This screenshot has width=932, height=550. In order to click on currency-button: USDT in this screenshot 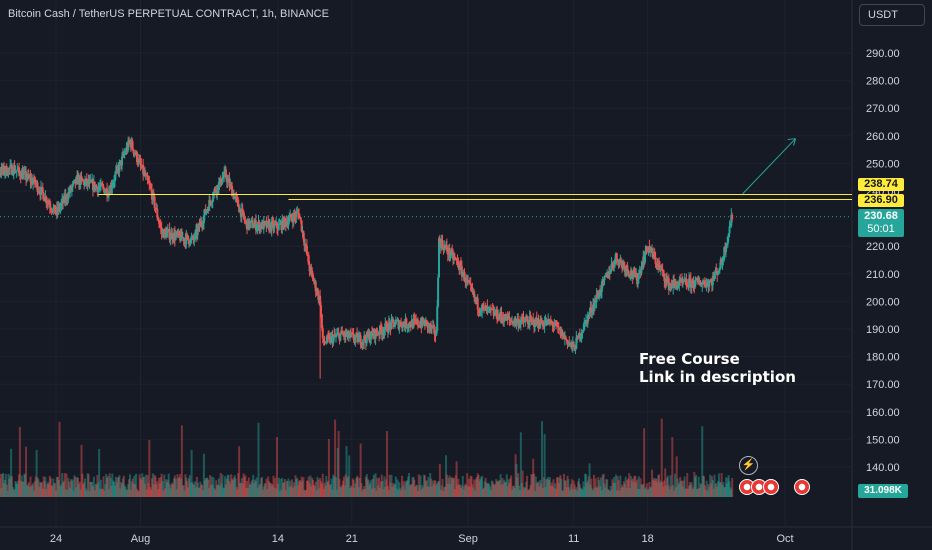, I will do `click(892, 15)`.